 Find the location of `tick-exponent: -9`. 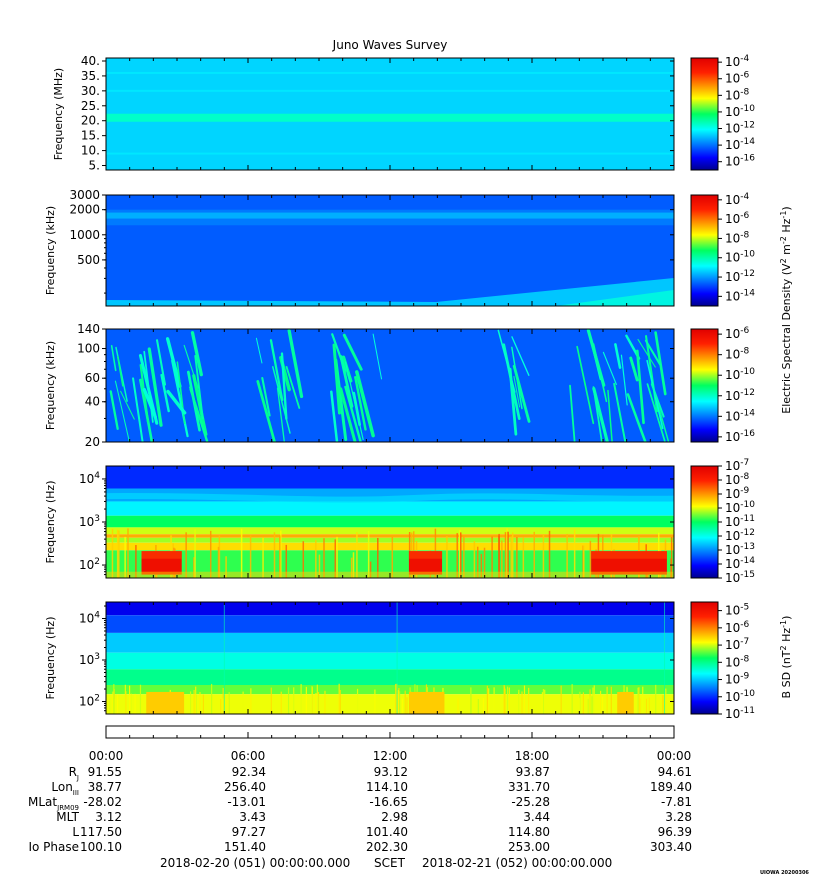

tick-exponent: -9 is located at coordinates (744, 491).